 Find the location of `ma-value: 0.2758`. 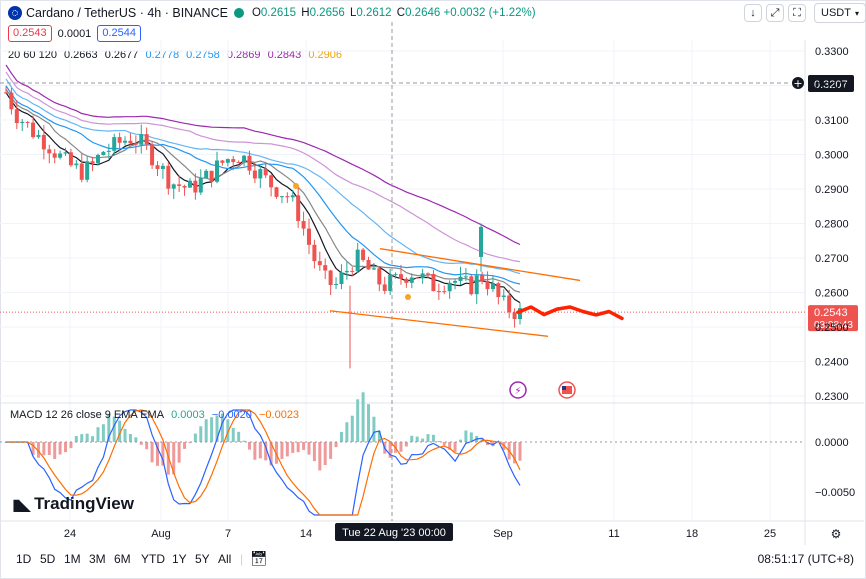

ma-value: 0.2758 is located at coordinates (203, 55).